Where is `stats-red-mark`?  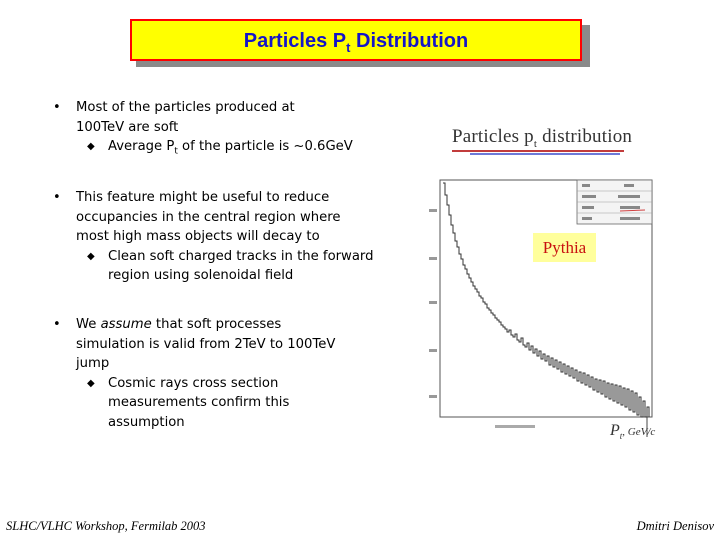 stats-red-mark is located at coordinates (632, 210).